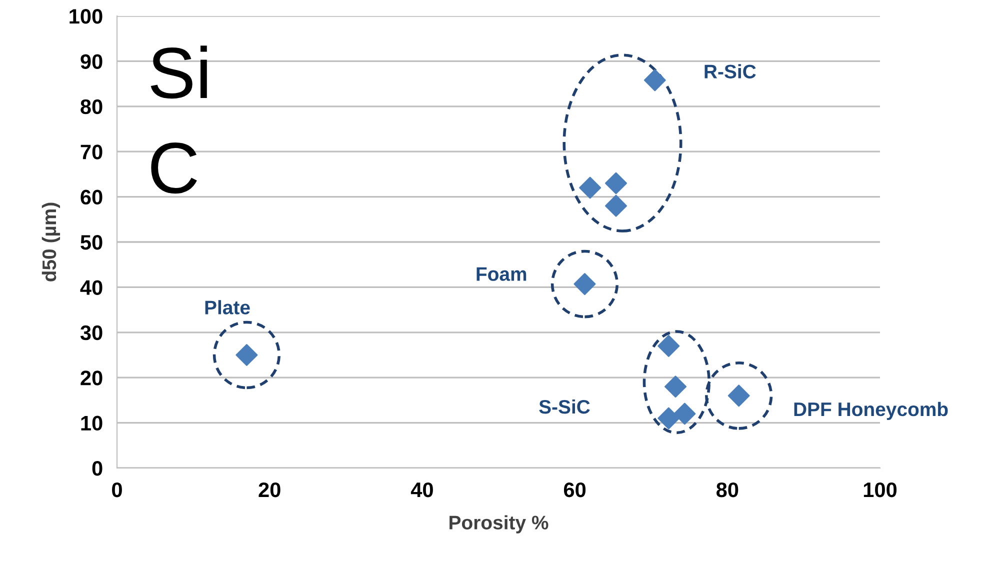 Image resolution: width=982 pixels, height=572 pixels. I want to click on y-tick-label: 0, so click(97, 468).